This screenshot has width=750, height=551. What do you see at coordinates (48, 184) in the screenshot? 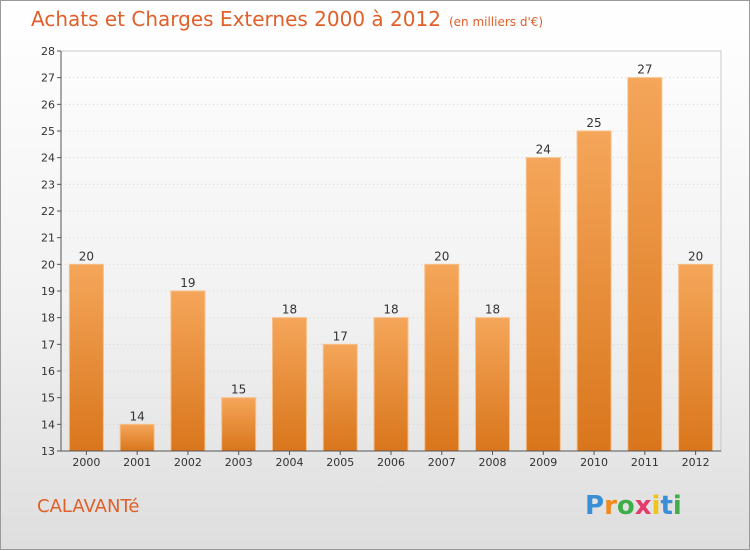
I see `y-tick-label: 23` at bounding box center [48, 184].